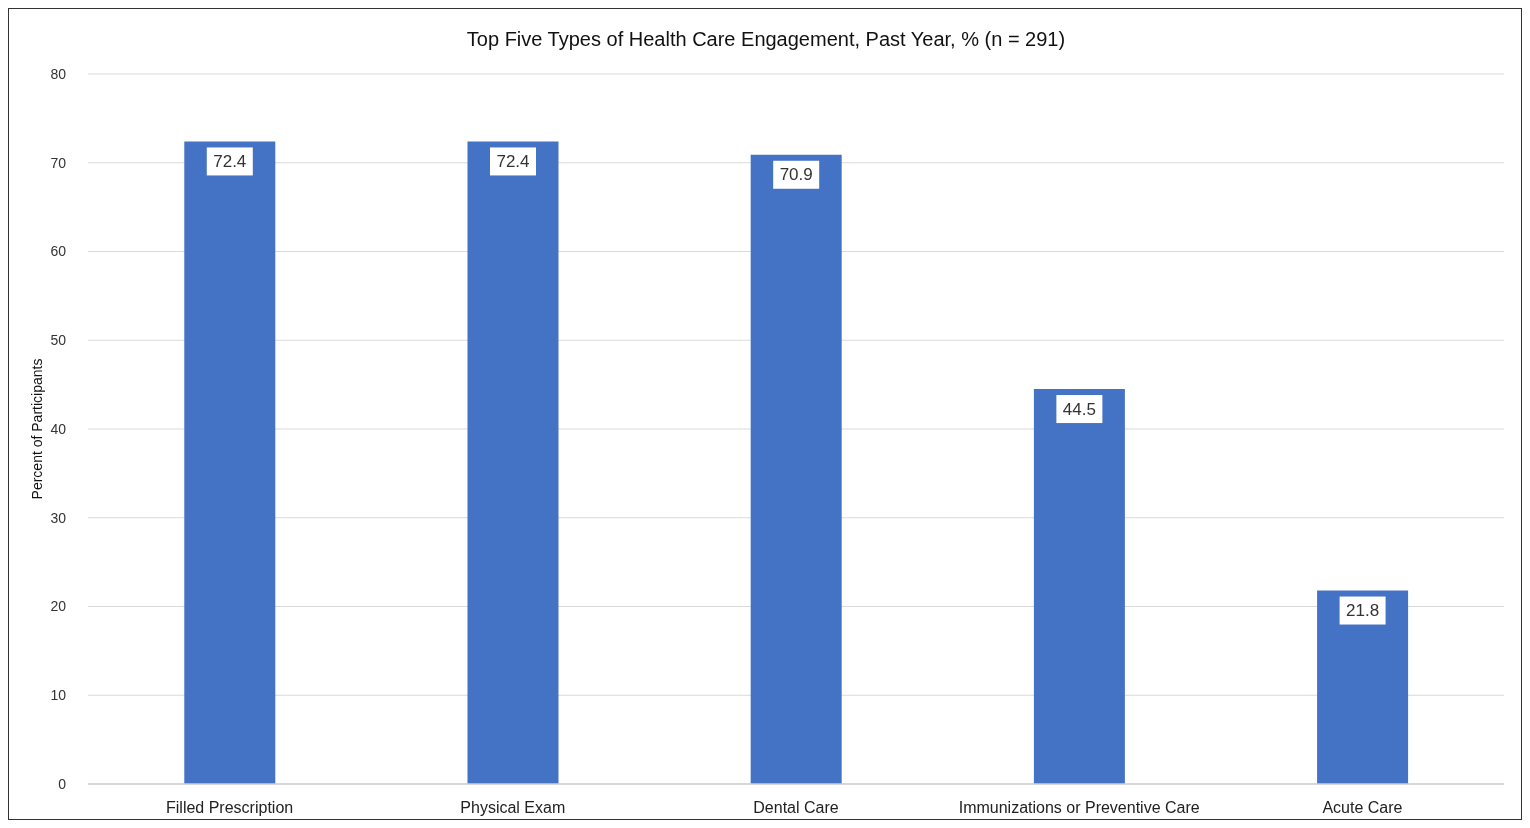 Image resolution: width=1530 pixels, height=828 pixels. What do you see at coordinates (230, 808) in the screenshot?
I see `x-tick-label: Filled Prescription` at bounding box center [230, 808].